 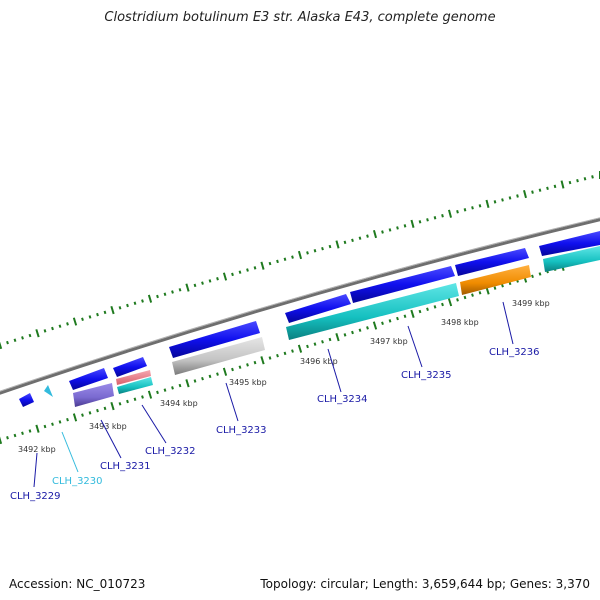 What do you see at coordinates (514, 352) in the screenshot?
I see `gene-label: CLH_3236` at bounding box center [514, 352].